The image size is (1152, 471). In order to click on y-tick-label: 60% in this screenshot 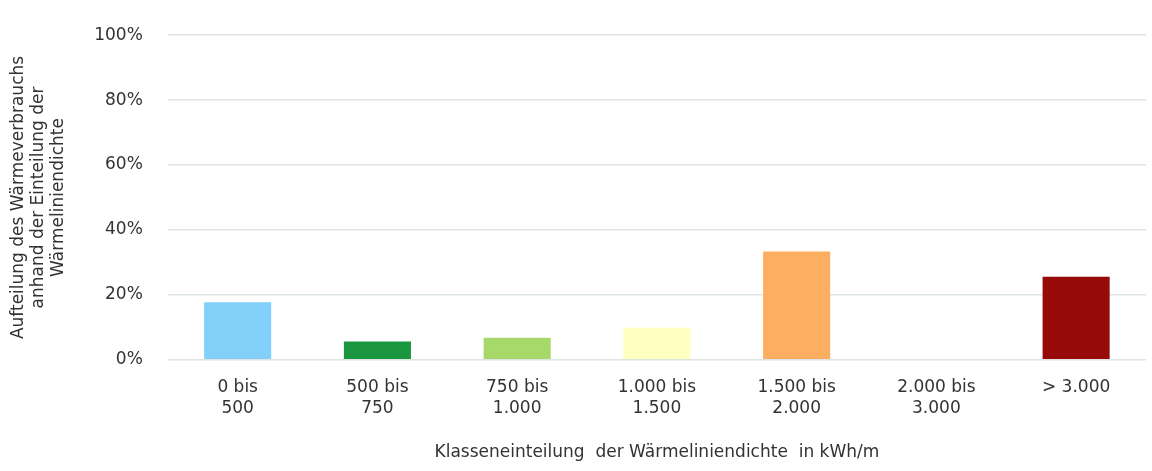, I will do `click(124, 163)`.